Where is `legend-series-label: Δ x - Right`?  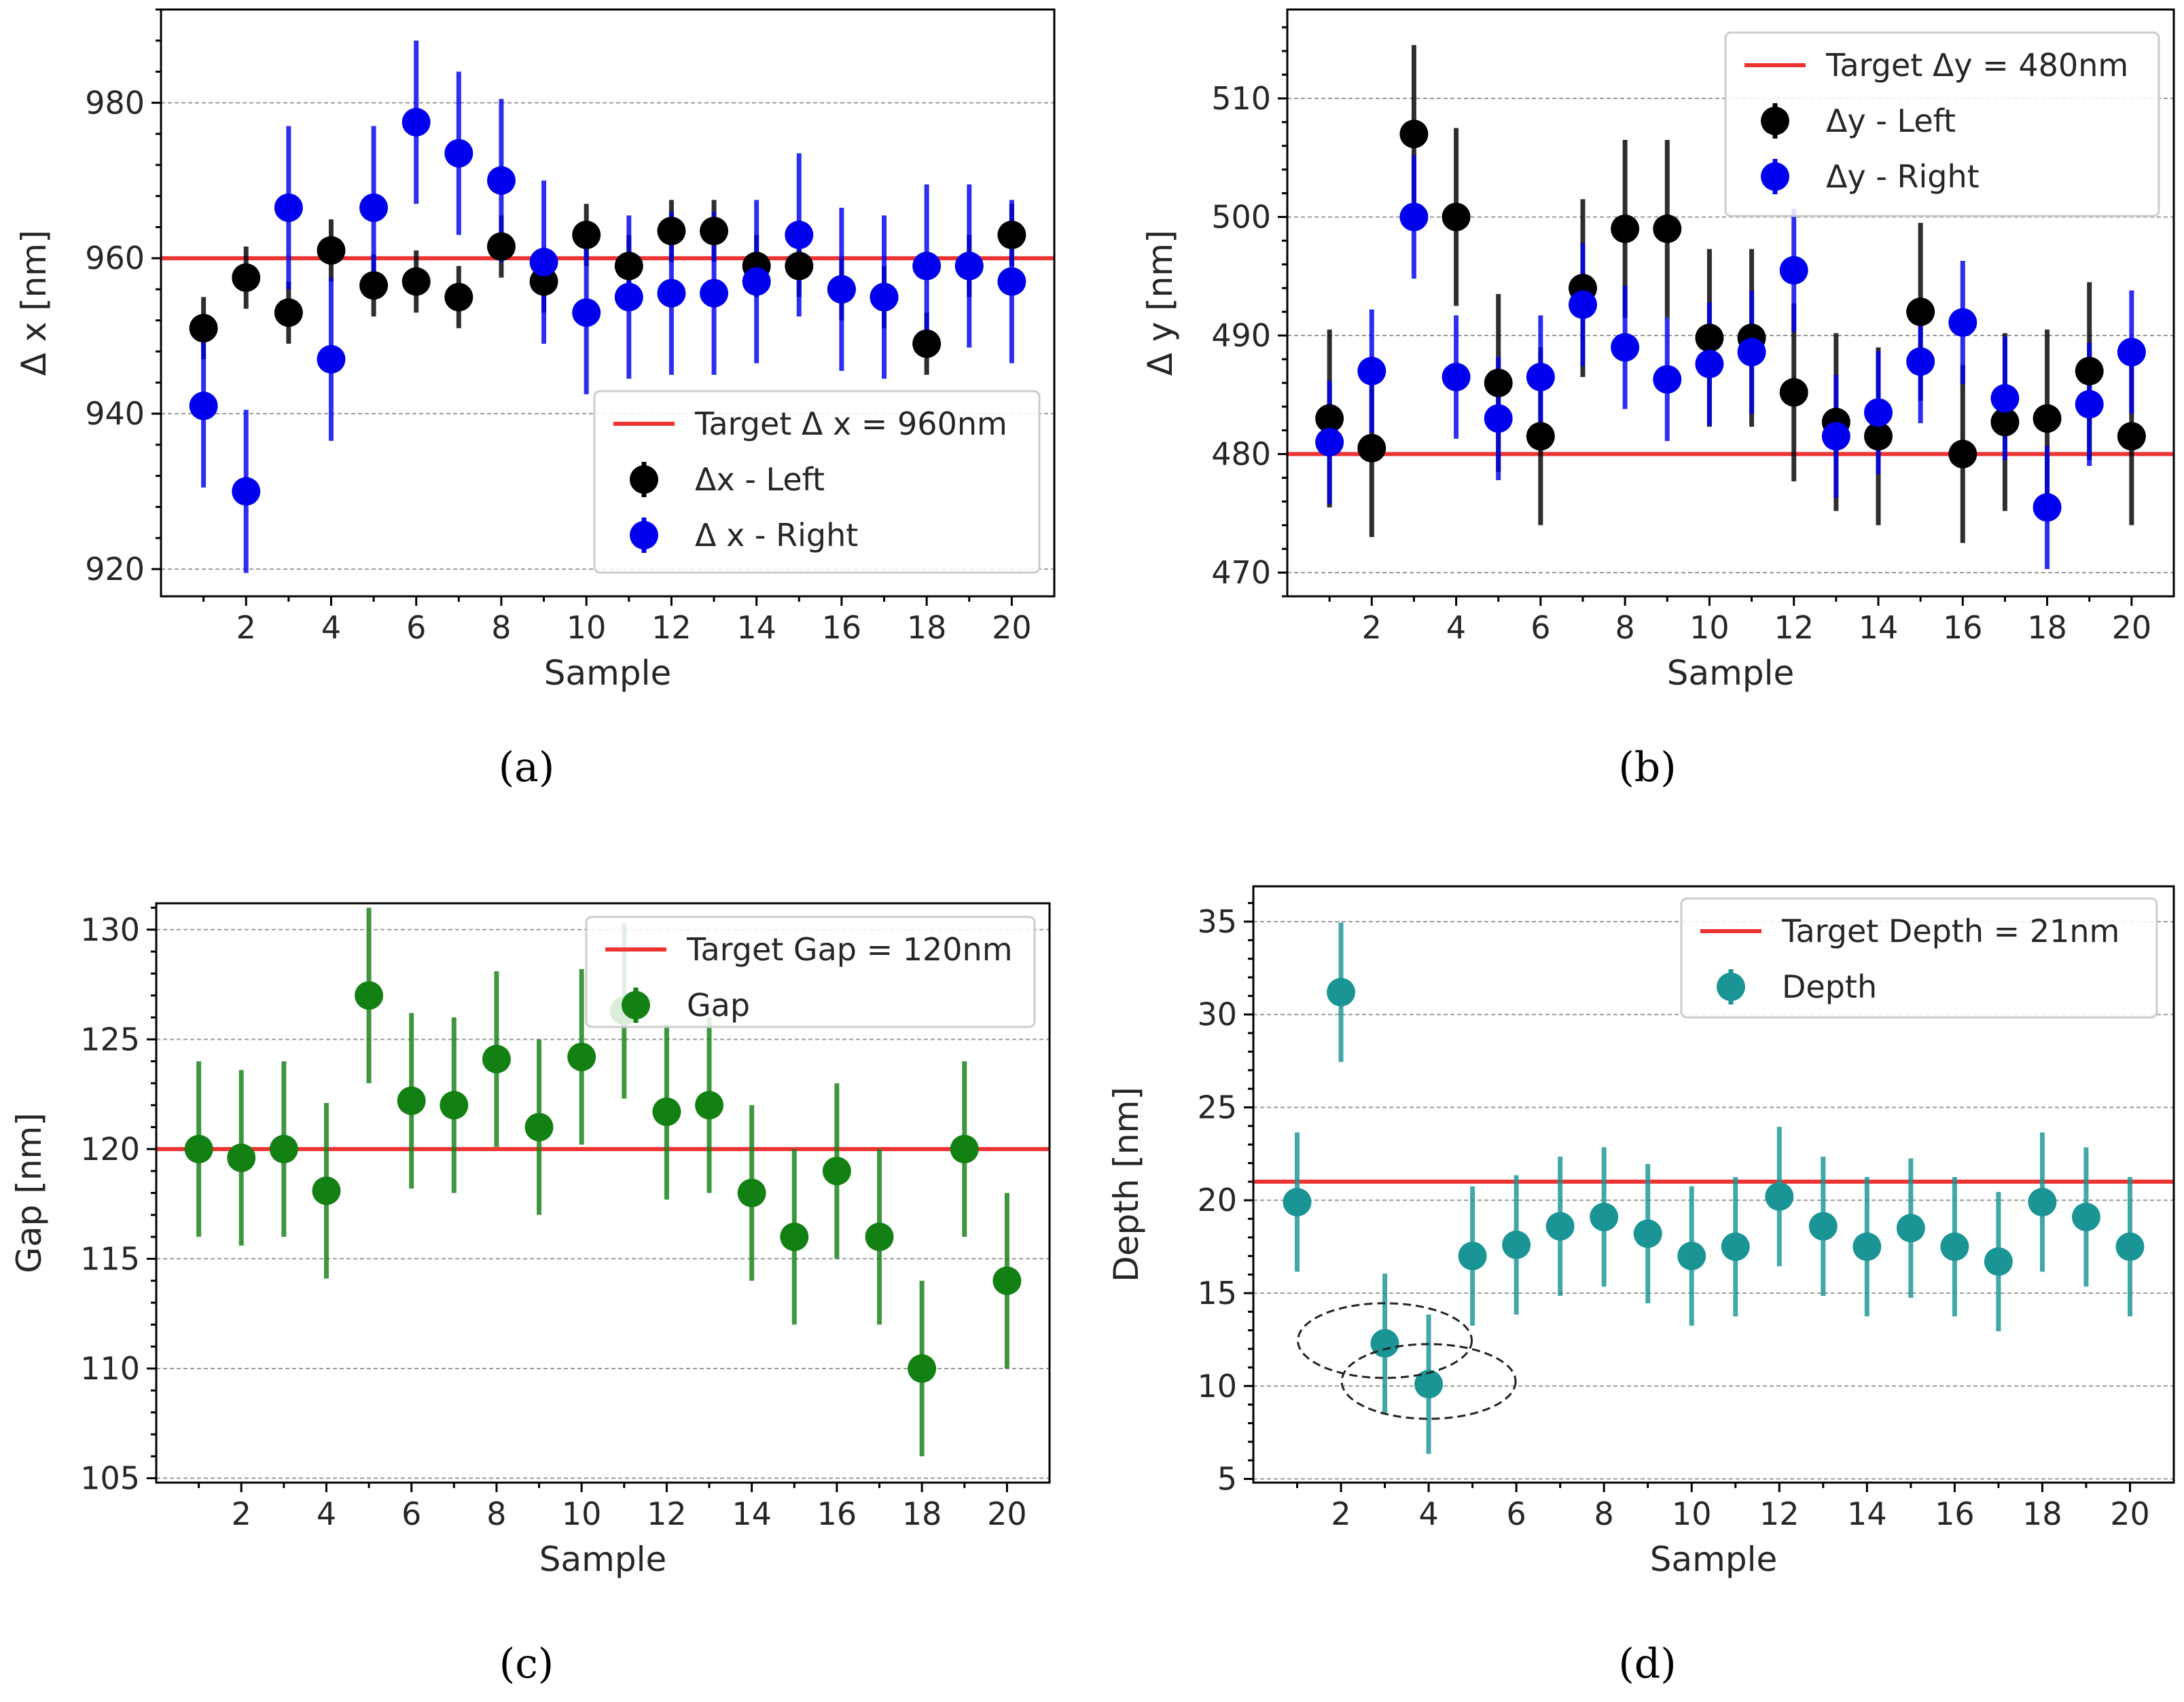 legend-series-label: Δ x - Right is located at coordinates (776, 535).